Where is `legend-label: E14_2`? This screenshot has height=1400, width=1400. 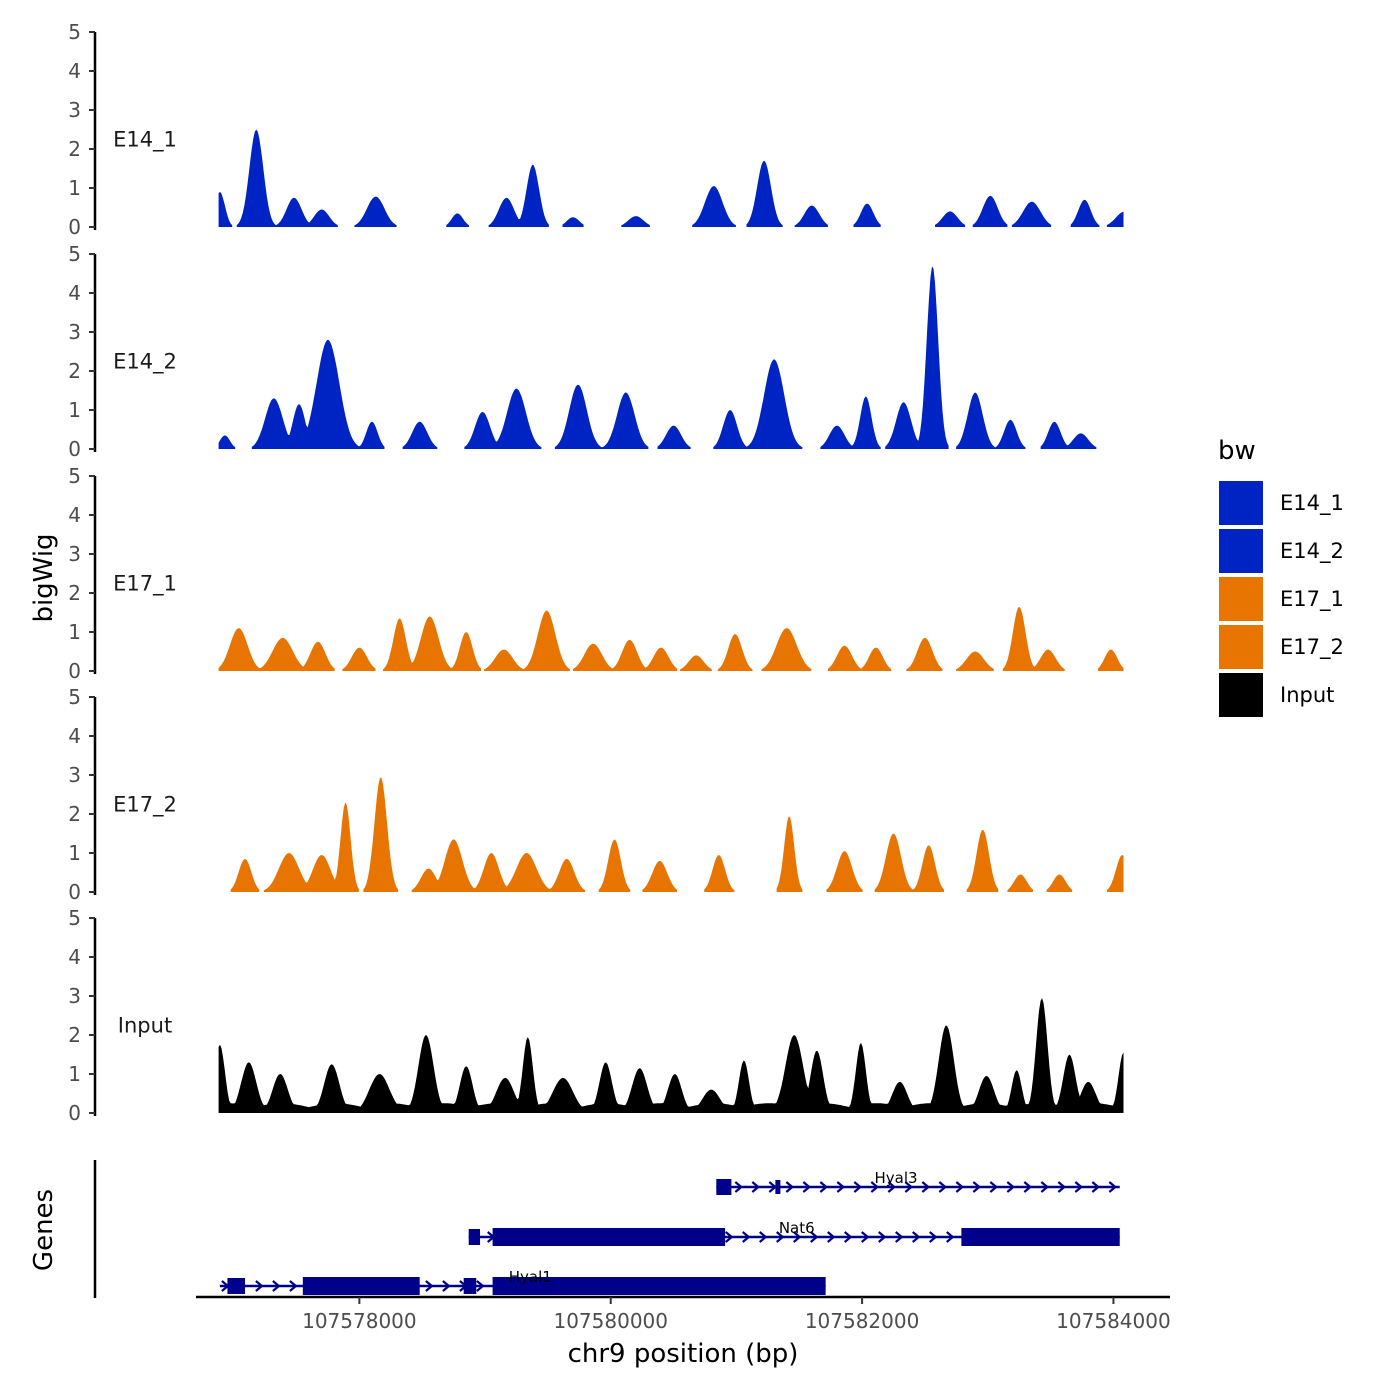
legend-label: E14_2 is located at coordinates (1312, 551).